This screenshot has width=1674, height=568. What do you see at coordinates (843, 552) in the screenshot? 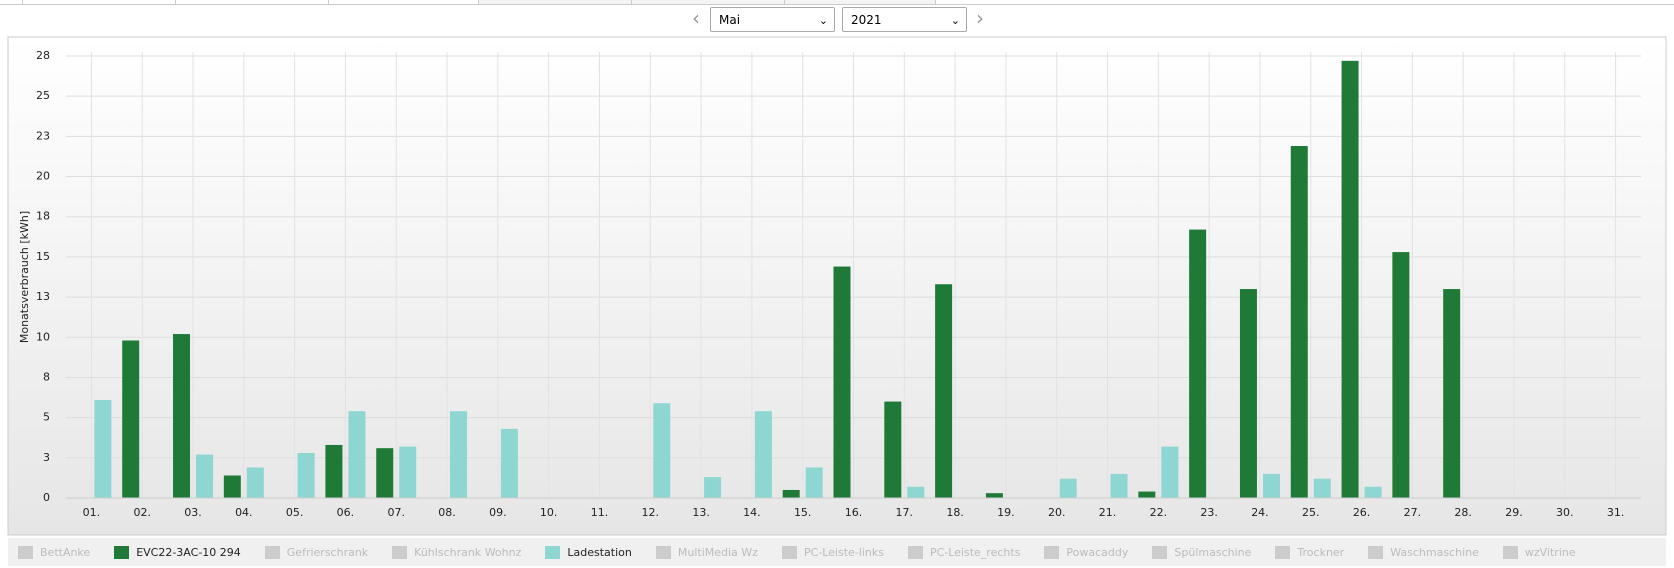
I see `legend-label: PC-Leiste-links` at bounding box center [843, 552].